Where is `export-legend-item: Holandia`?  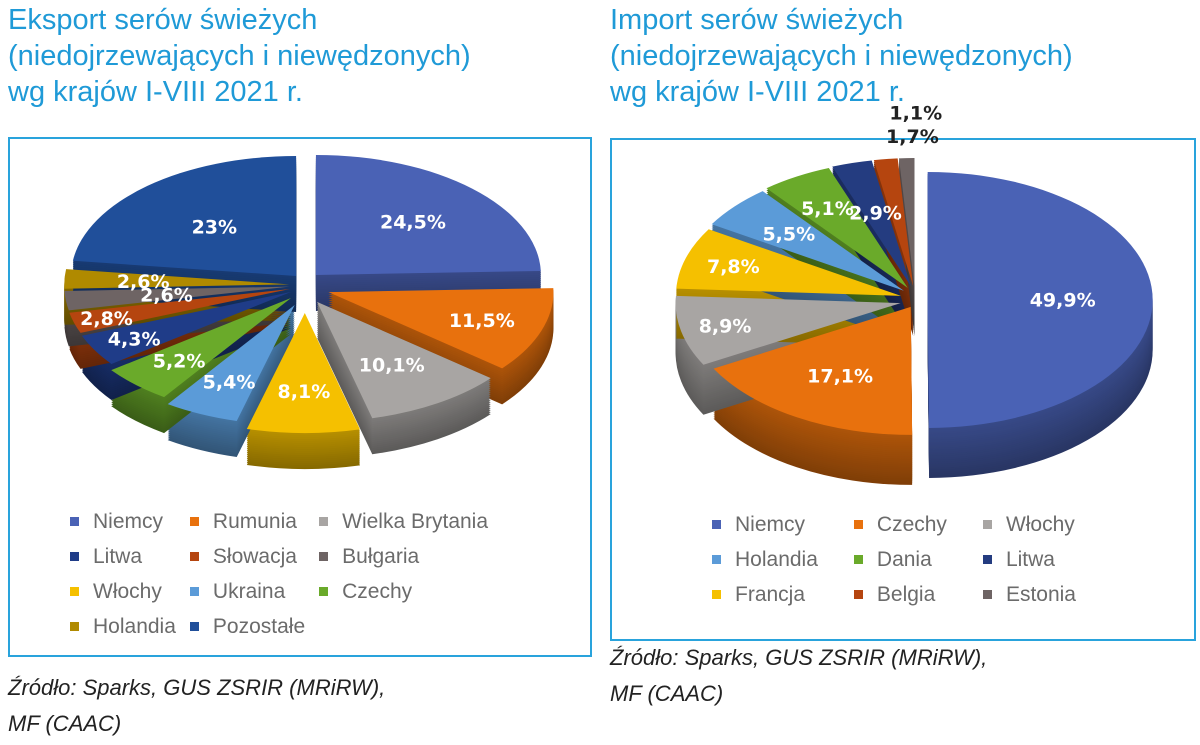
export-legend-item: Holandia is located at coordinates (123, 626).